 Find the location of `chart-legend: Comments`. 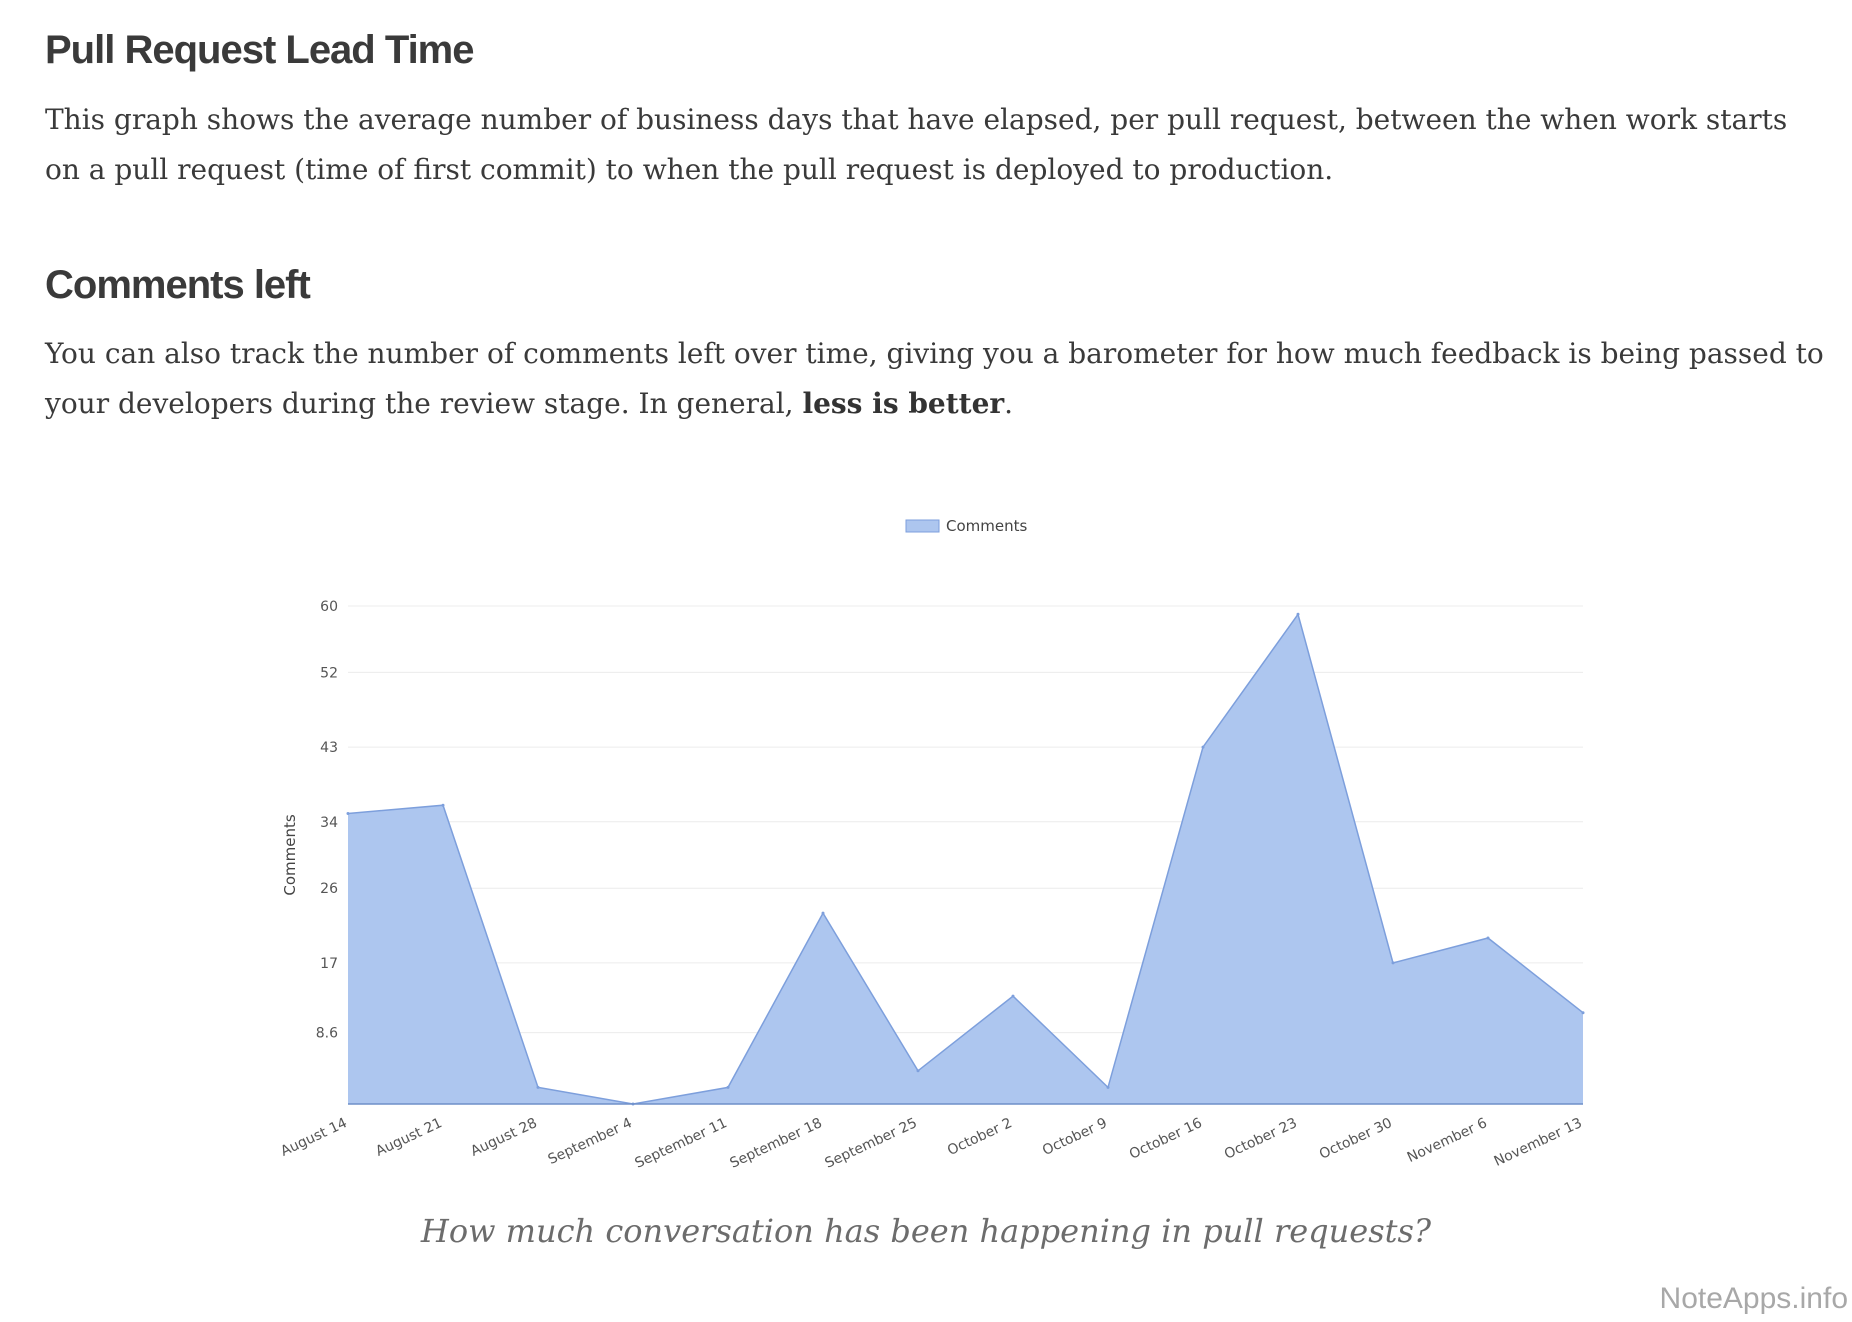

chart-legend: Comments is located at coordinates (966, 526).